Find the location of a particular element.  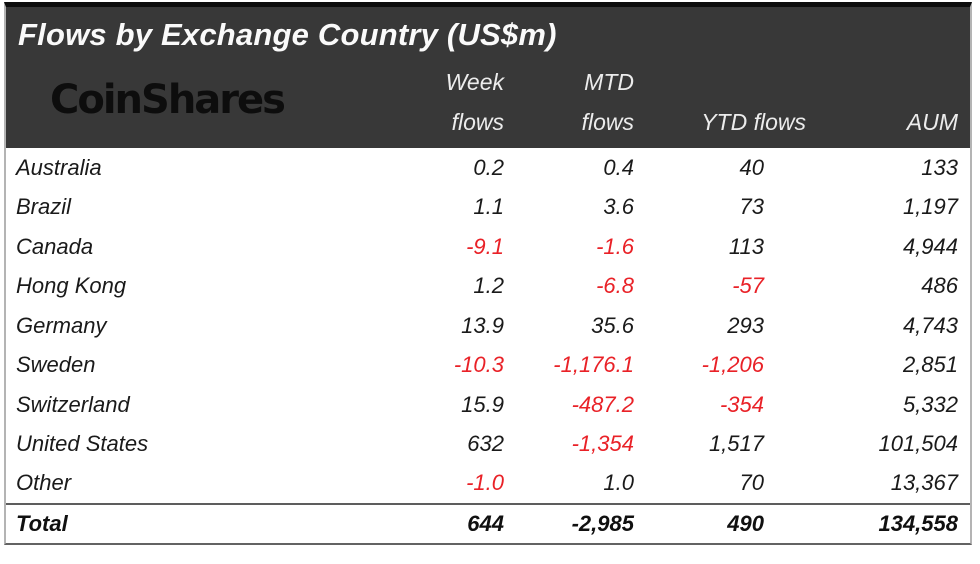

column-header-aum: AUM is located at coordinates (932, 122).